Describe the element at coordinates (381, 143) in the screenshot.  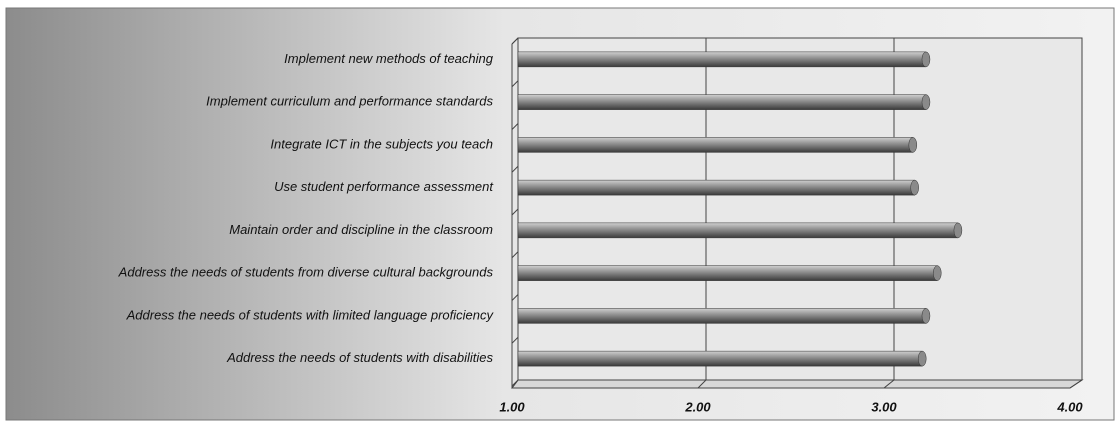
I see `y-tick-label: Integrate ICT in the subjects you teach` at that location.